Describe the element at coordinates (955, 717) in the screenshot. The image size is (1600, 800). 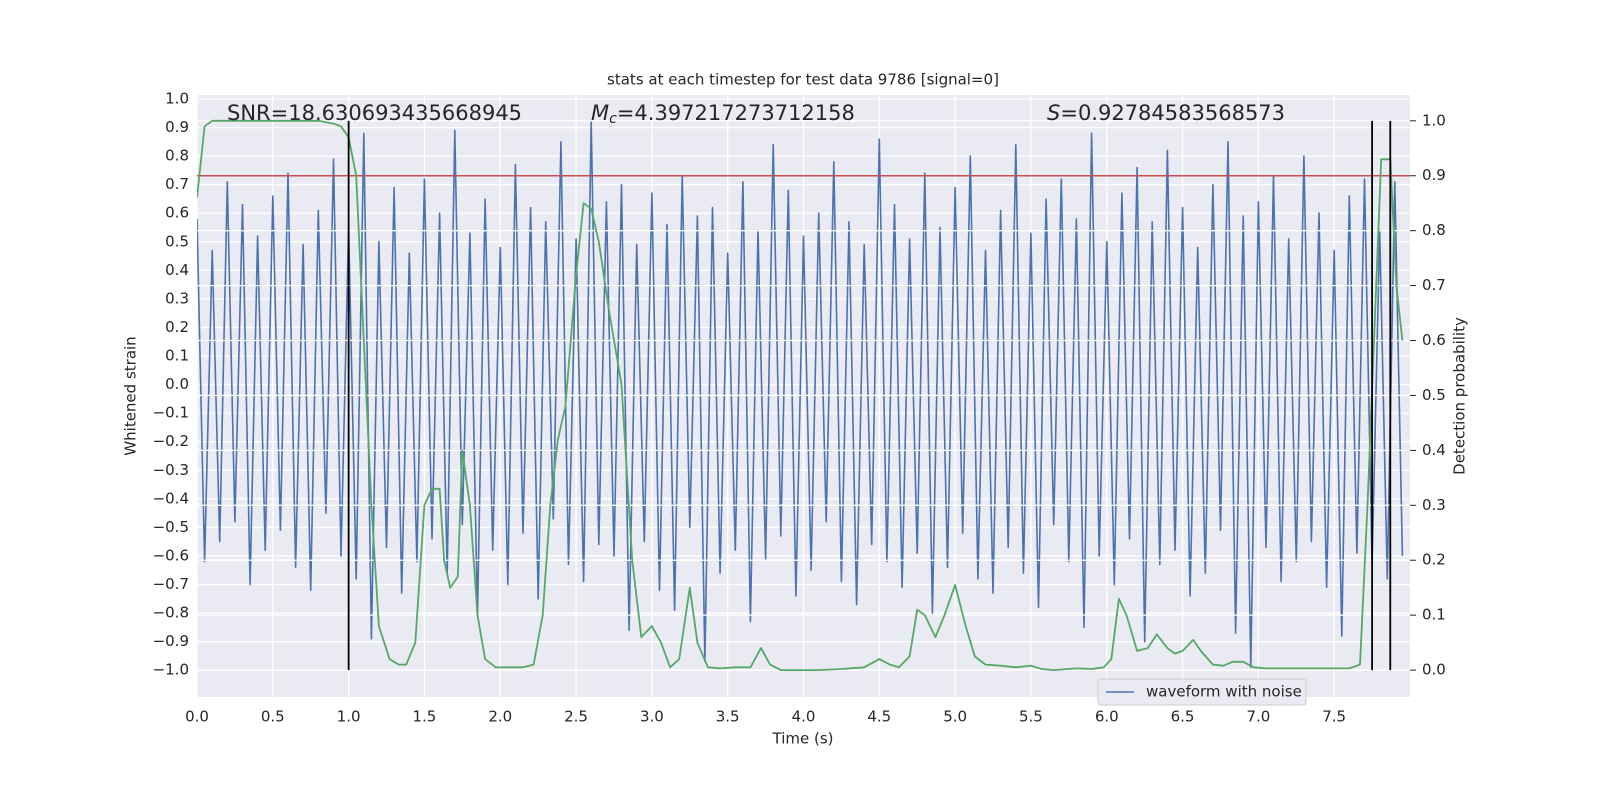
I see `x-tick-label: 5.0` at that location.